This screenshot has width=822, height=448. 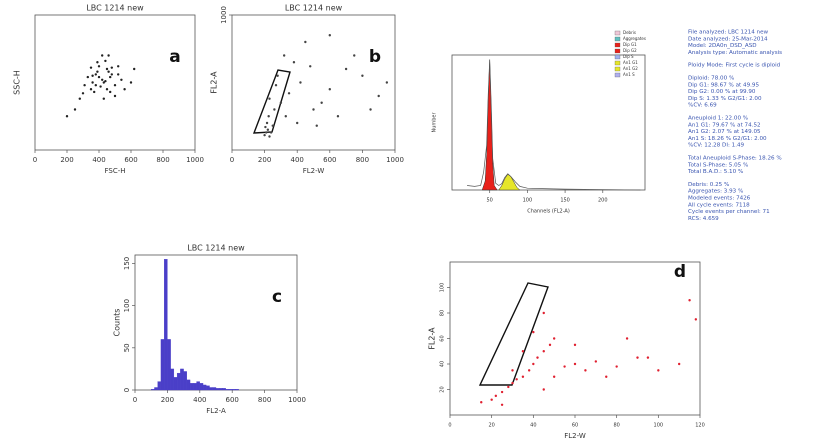 What do you see at coordinates (729, 212) in the screenshot?
I see `stats-line: Cycle events per channel: 71` at bounding box center [729, 212].